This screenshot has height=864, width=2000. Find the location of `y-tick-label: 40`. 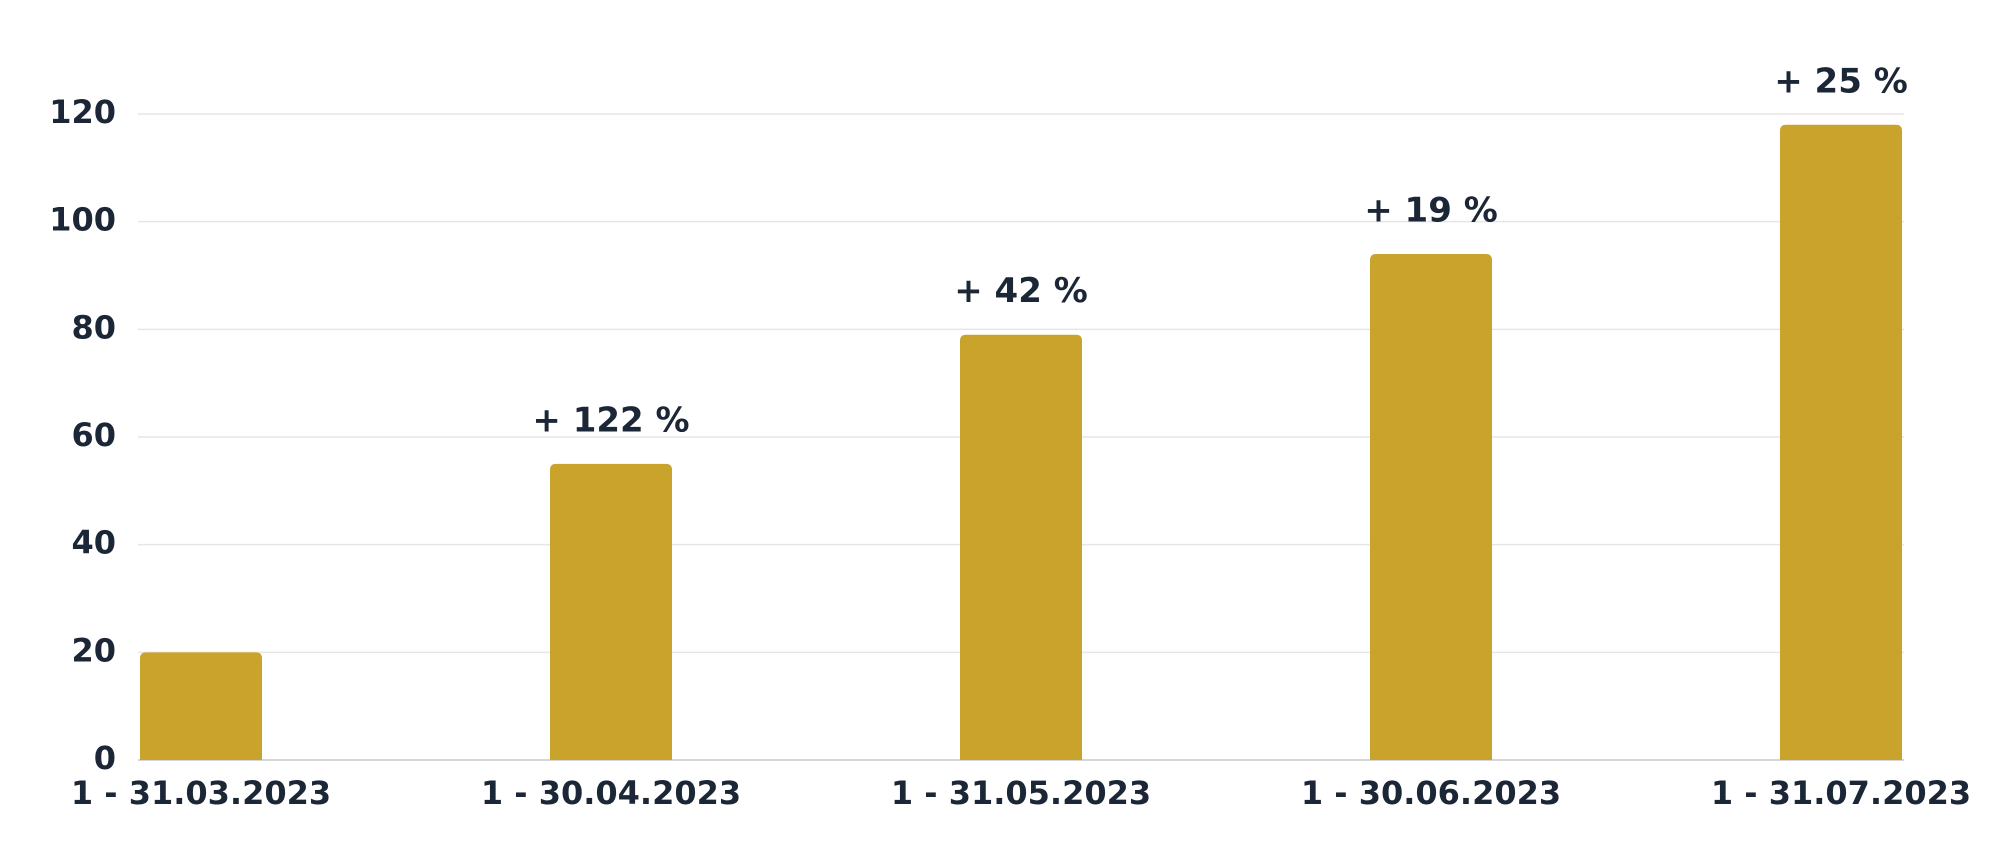

y-tick-label: 40 is located at coordinates (93, 543).